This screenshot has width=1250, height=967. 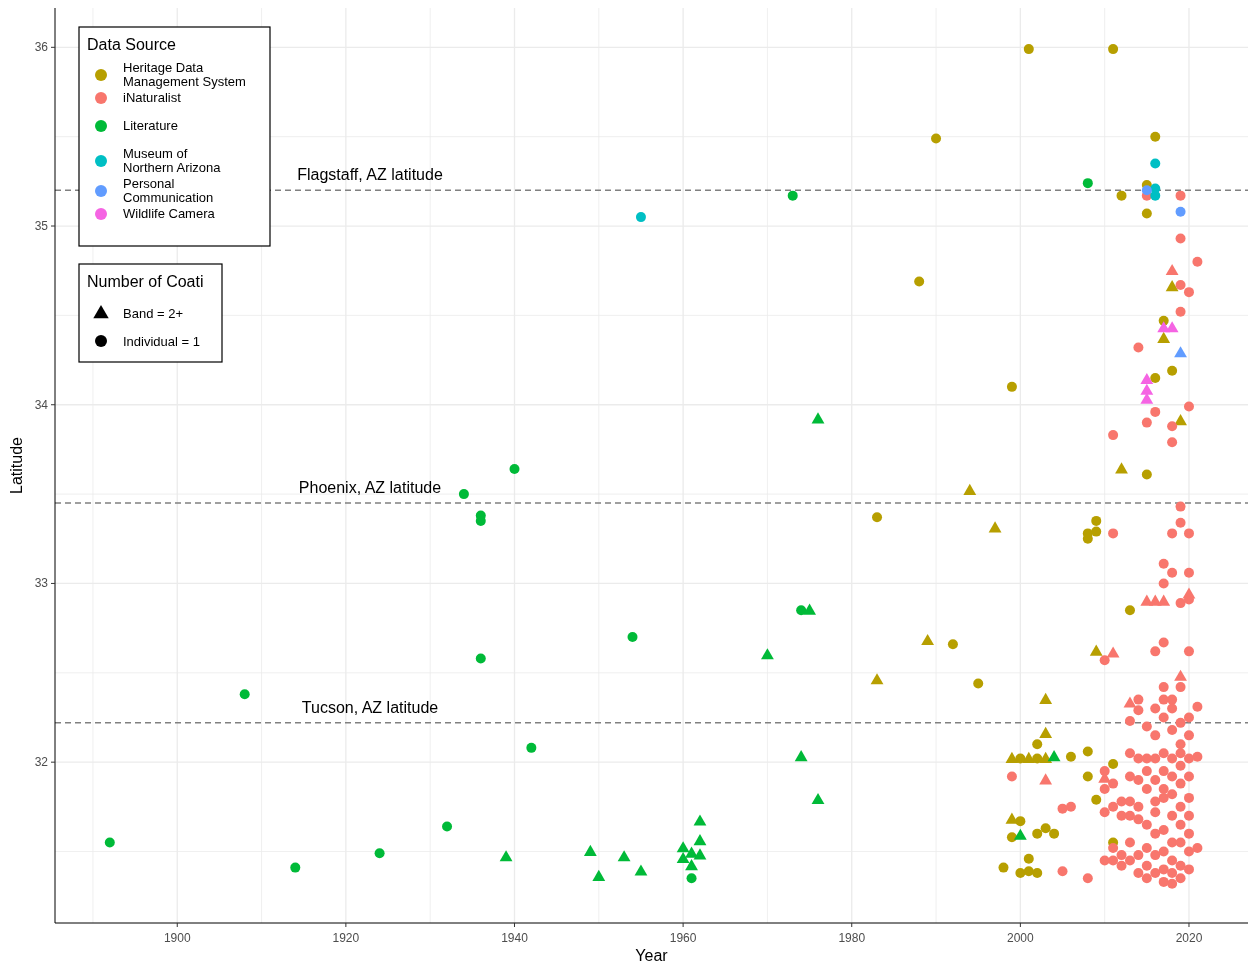 I want to click on y-tick-label: 35, so click(x=41, y=226).